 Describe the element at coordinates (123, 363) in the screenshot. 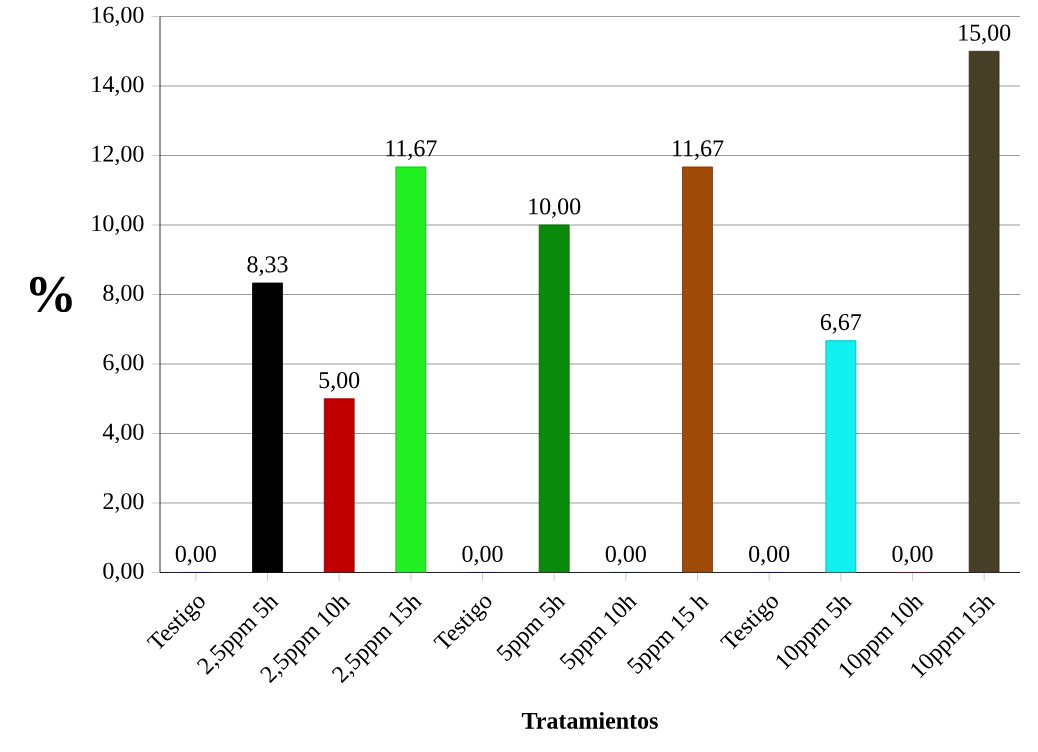

I see `y-tick-label: 6,00` at that location.